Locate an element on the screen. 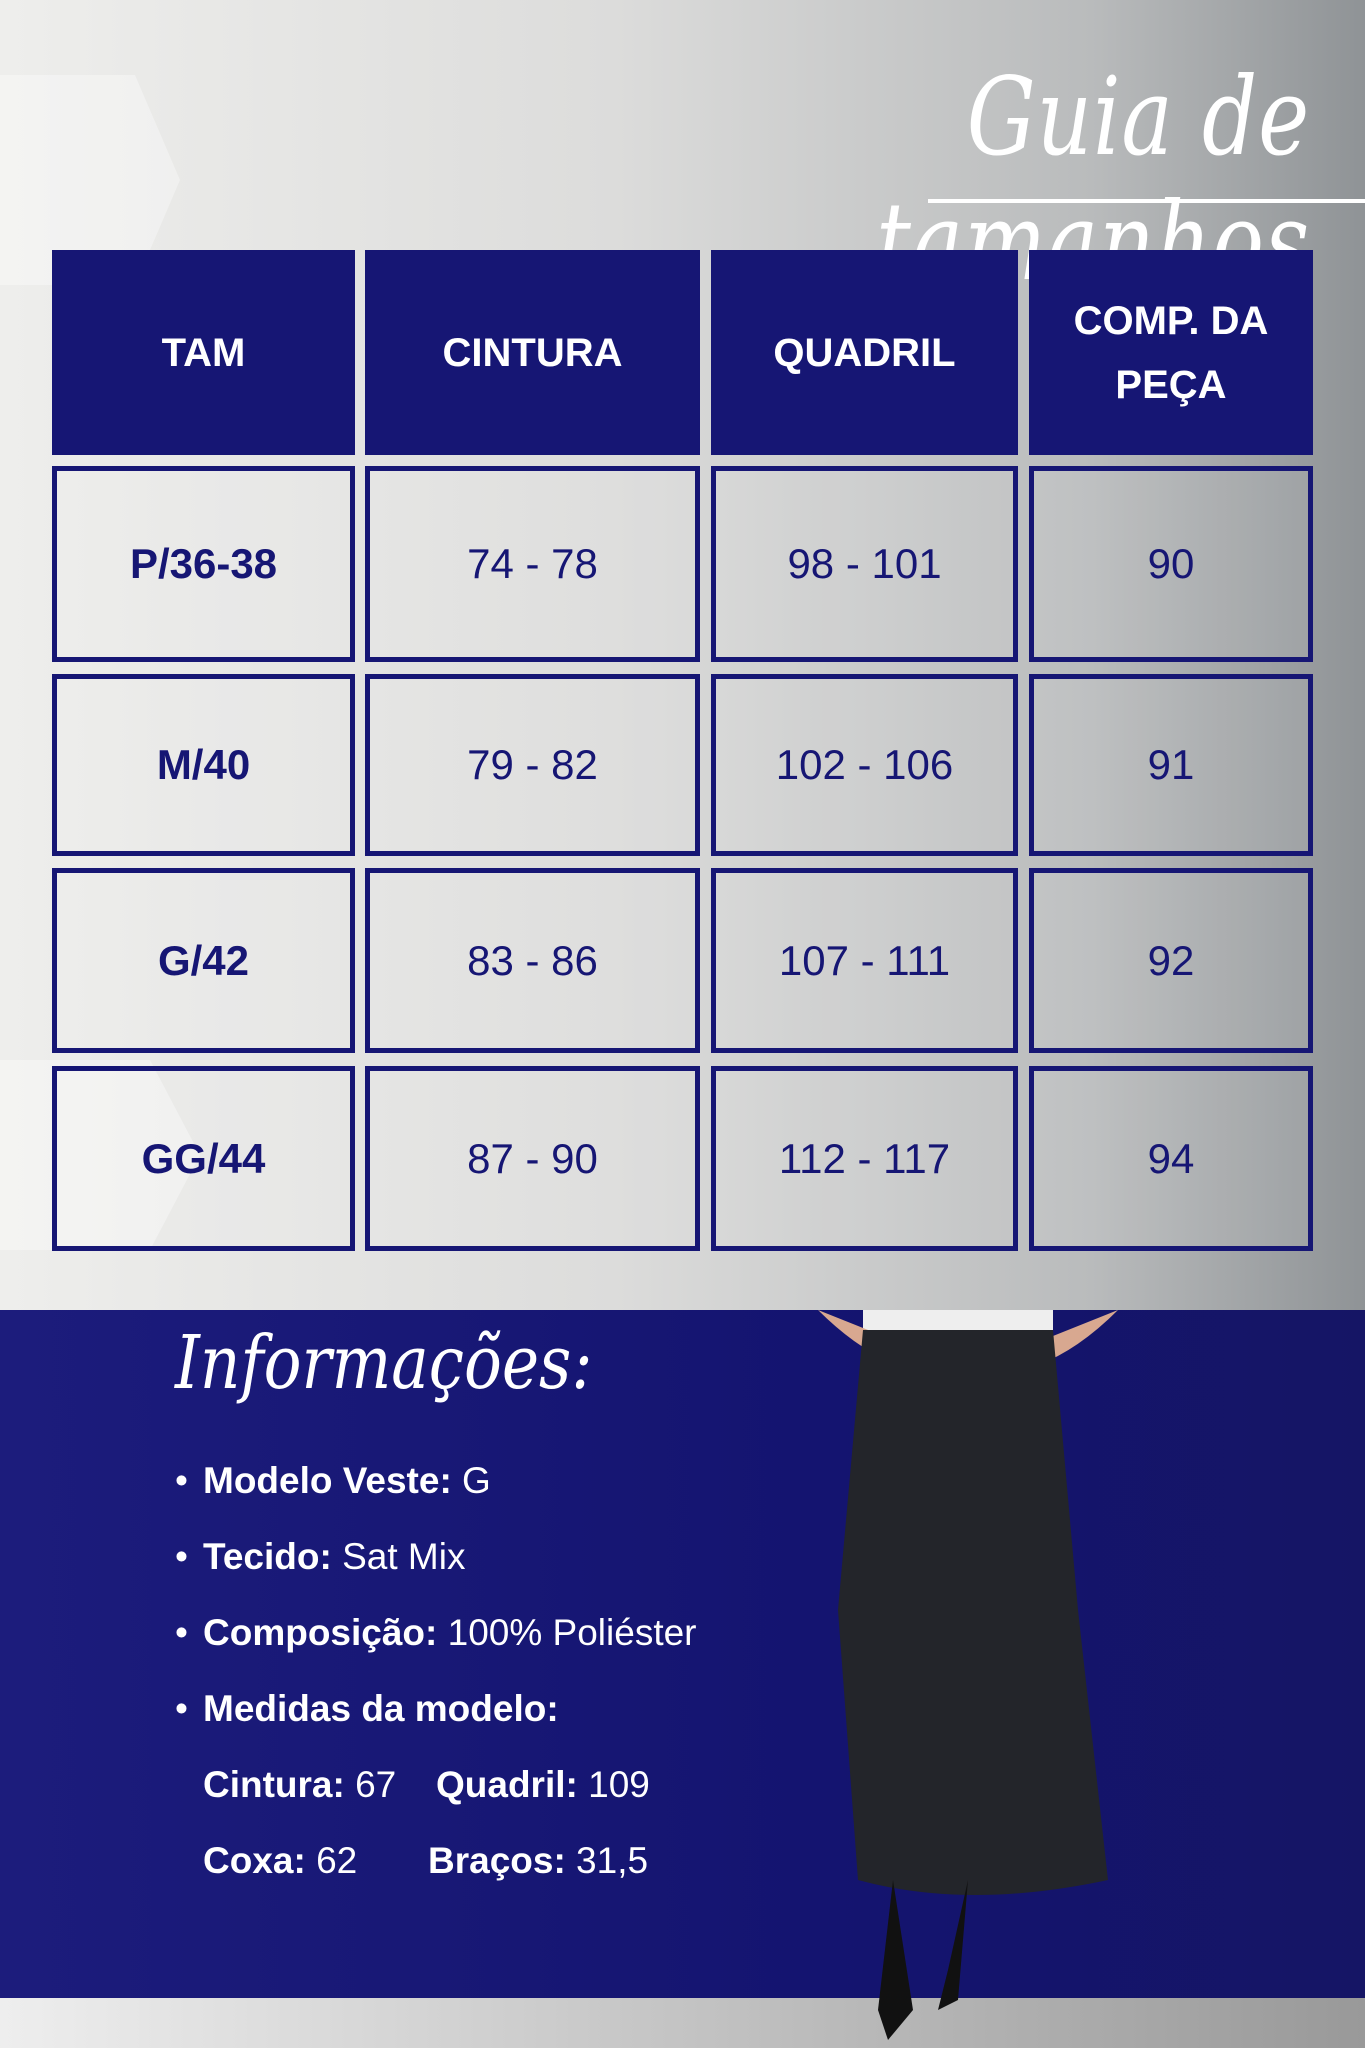  table-cell: 98 - 101 is located at coordinates (864, 564).